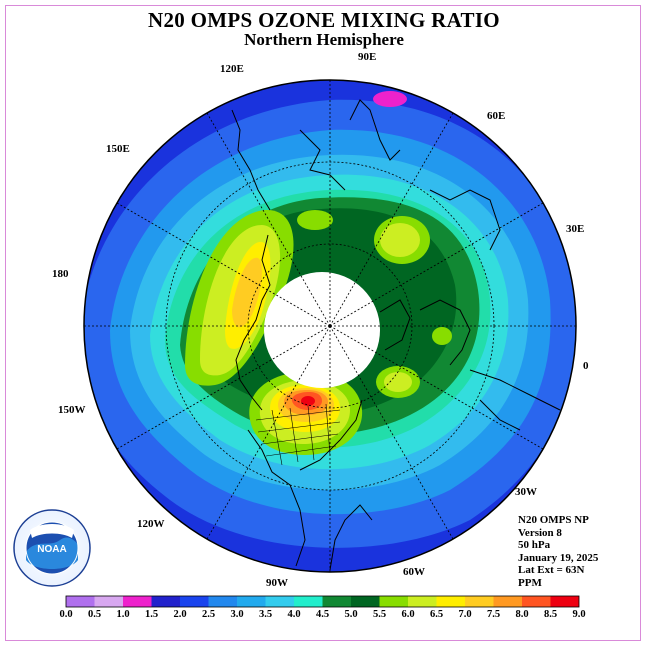 The width and height of the screenshot is (648, 648). What do you see at coordinates (180, 614) in the screenshot?
I see `colorbar-label: 2.0` at bounding box center [180, 614].